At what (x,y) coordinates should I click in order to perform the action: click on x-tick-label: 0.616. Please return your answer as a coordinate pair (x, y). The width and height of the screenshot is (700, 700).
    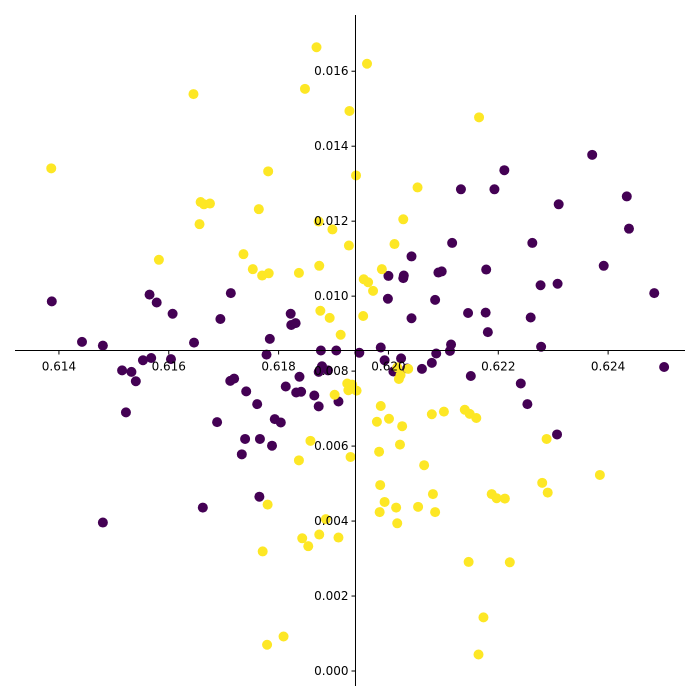
    Looking at the image, I should click on (169, 367).